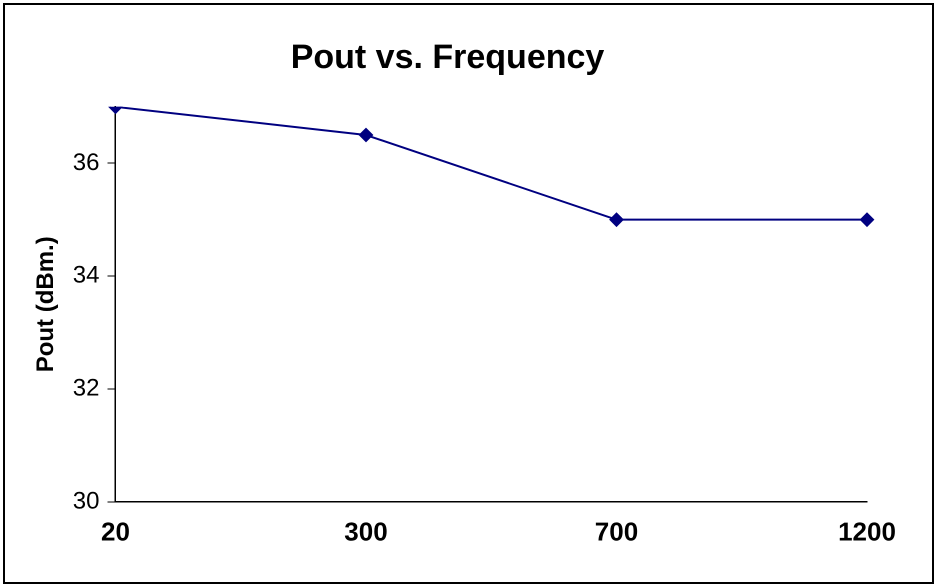  Describe the element at coordinates (447, 57) in the screenshot. I see `chart-title: Pout vs. Frequency` at that location.